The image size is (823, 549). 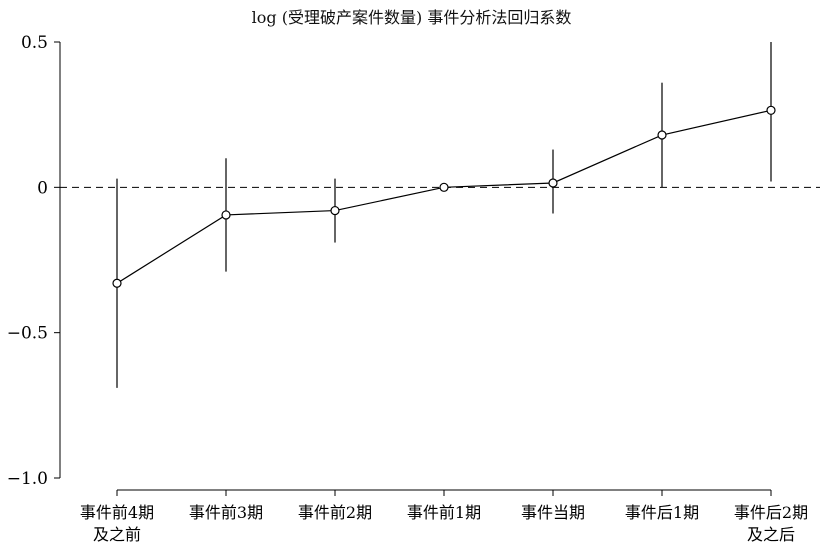 I want to click on y-tick-label: 0, so click(x=42, y=188).